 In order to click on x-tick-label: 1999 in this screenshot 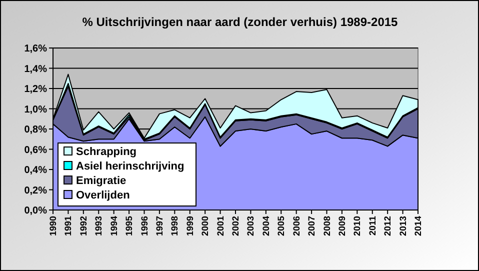, I will do `click(189, 226)`.